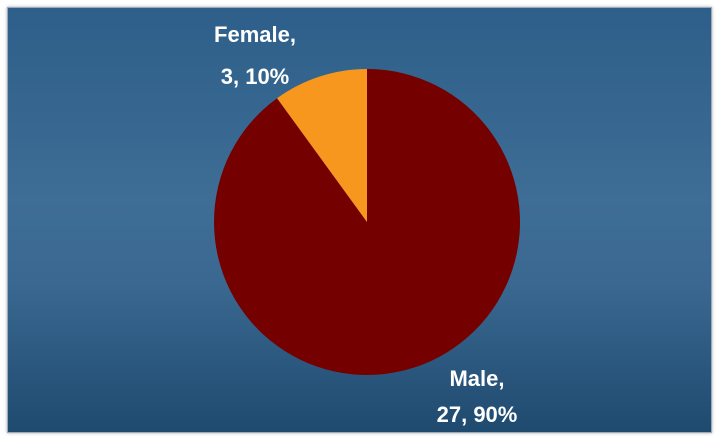 The image size is (720, 441). What do you see at coordinates (477, 414) in the screenshot?
I see `male-label-value: 27, 90%` at bounding box center [477, 414].